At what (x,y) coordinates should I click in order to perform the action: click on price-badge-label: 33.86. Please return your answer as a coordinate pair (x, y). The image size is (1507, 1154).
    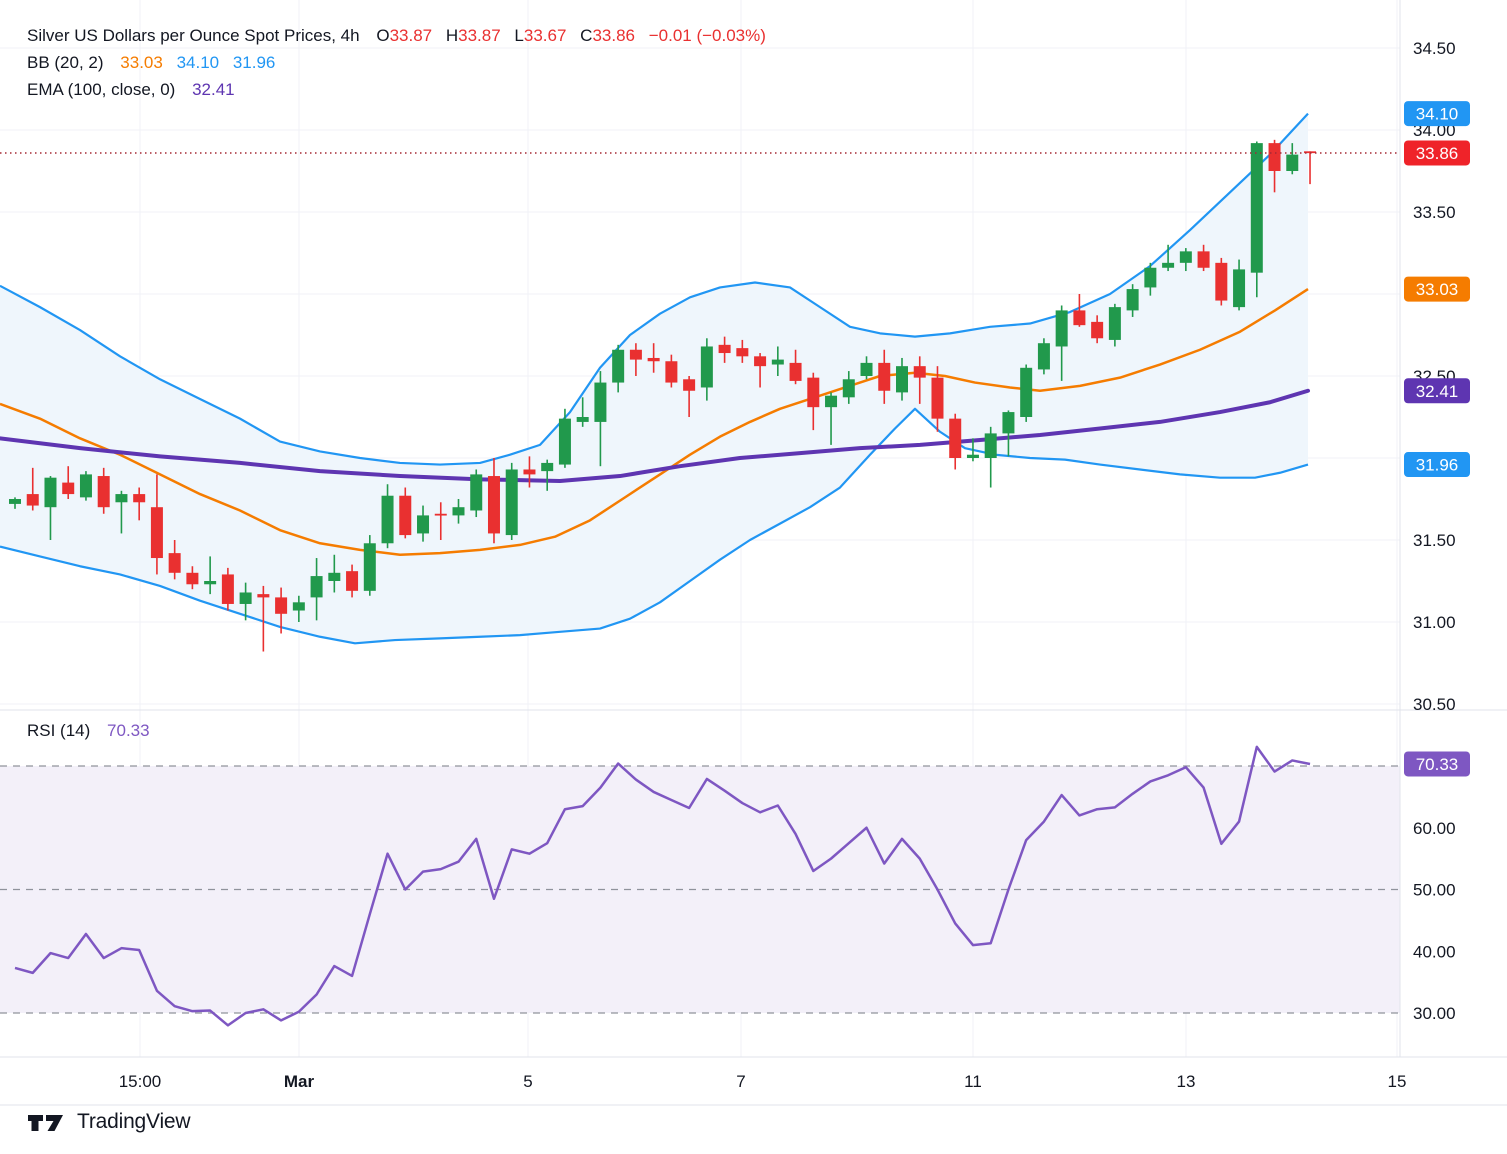
    Looking at the image, I should click on (1437, 153).